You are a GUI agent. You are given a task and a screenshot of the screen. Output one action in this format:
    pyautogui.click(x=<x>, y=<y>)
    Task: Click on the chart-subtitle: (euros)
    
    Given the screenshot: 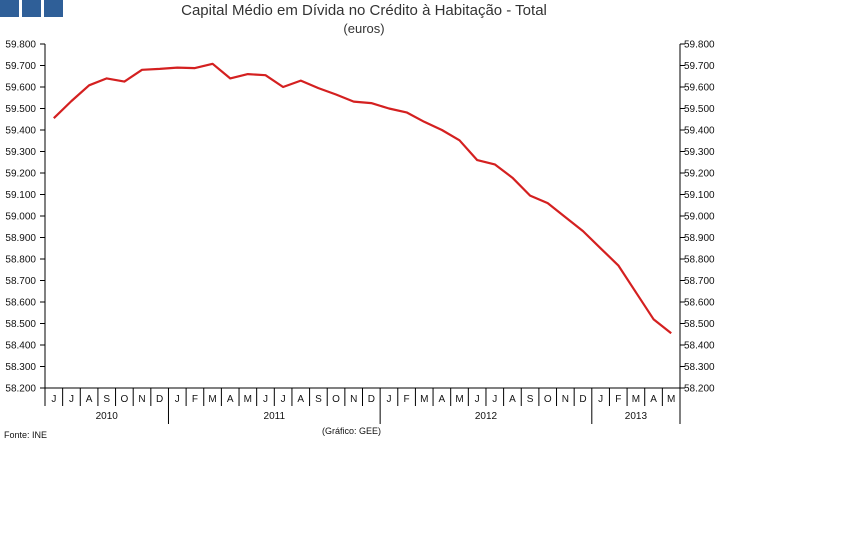 What is the action you would take?
    pyautogui.click(x=364, y=28)
    